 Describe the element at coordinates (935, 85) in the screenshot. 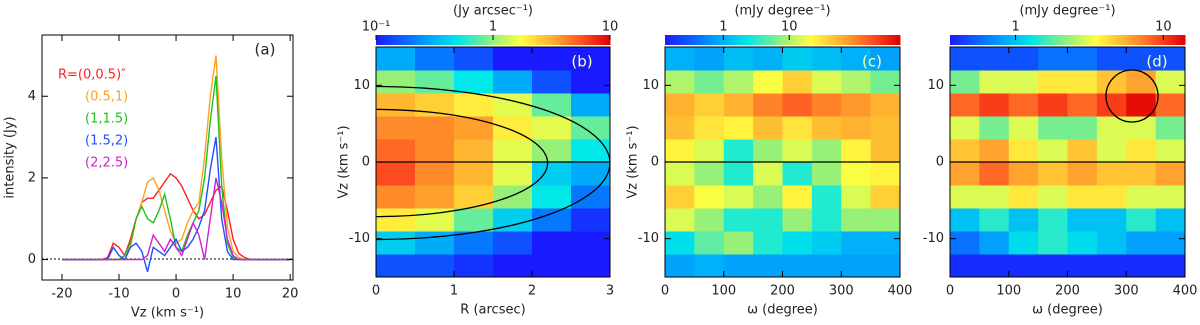

I see `y-tick-label: 10` at that location.